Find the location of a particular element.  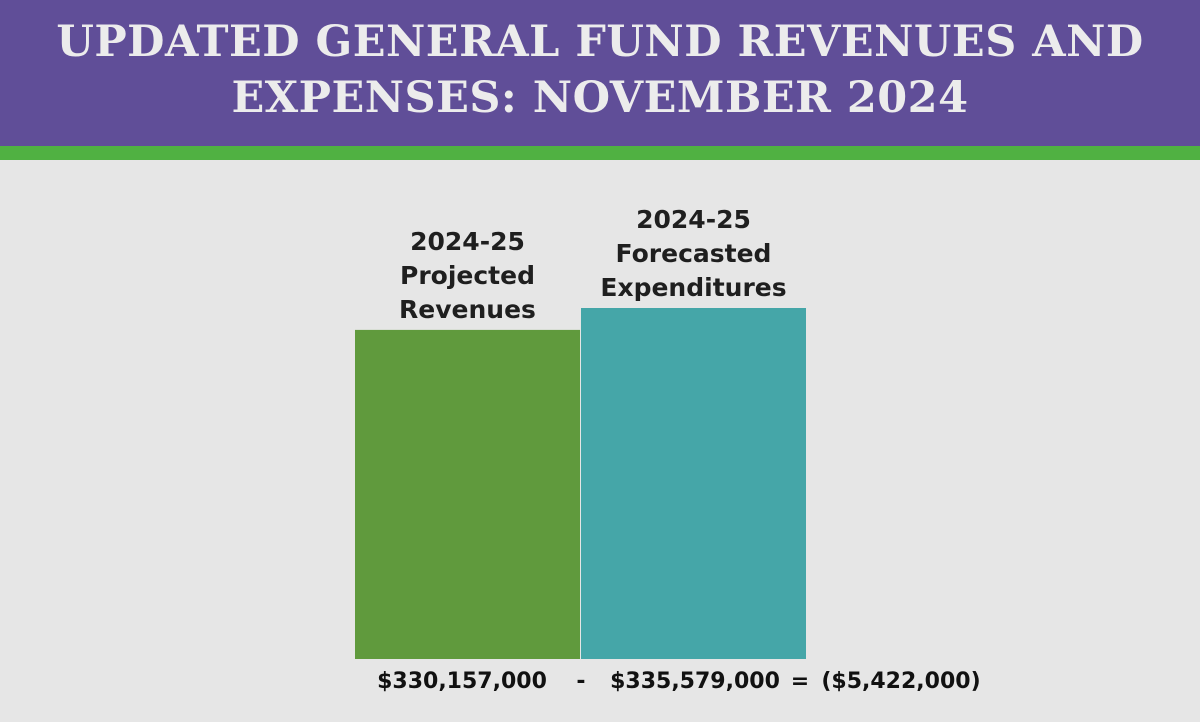

bar-revenues is located at coordinates (467, 494).